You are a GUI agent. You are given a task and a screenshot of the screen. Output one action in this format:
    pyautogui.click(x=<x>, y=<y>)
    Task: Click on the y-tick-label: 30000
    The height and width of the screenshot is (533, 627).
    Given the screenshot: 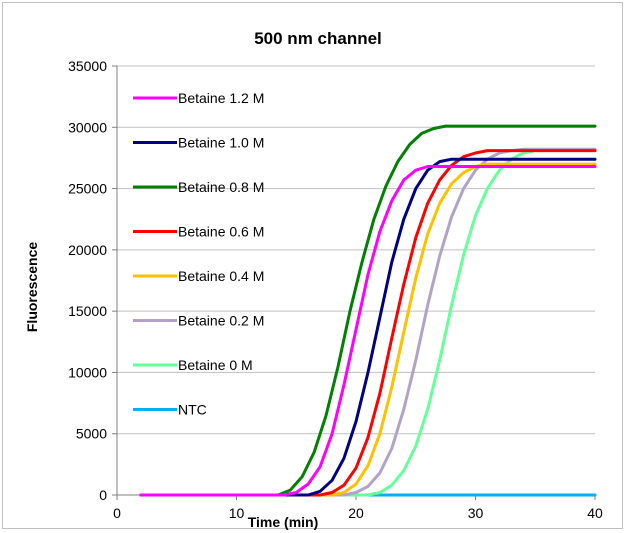 What is the action you would take?
    pyautogui.click(x=87, y=127)
    